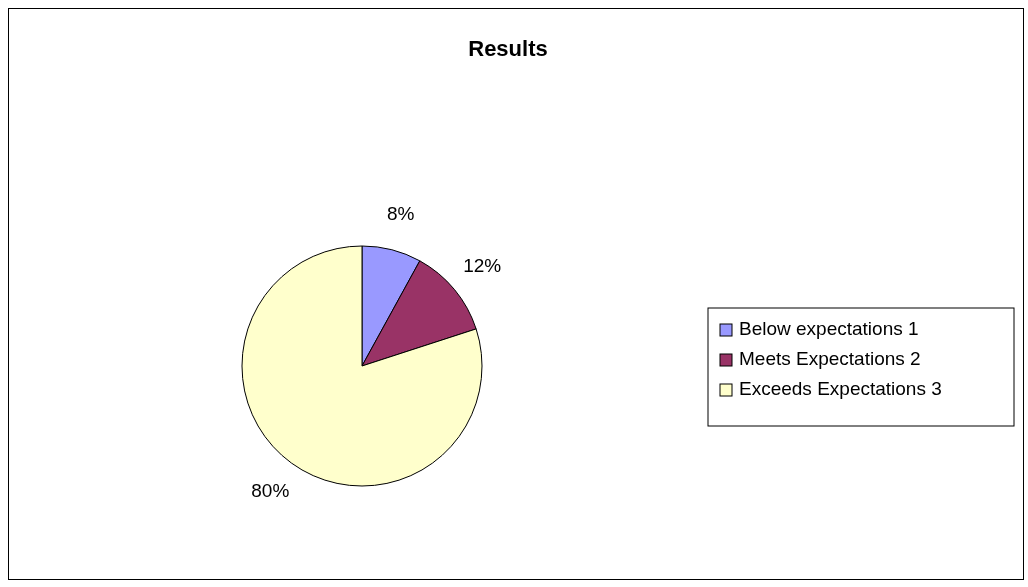 Image resolution: width=1028 pixels, height=587 pixels. Describe the element at coordinates (840, 389) in the screenshot. I see `legend-label: Exceeds Expectations 3` at that location.